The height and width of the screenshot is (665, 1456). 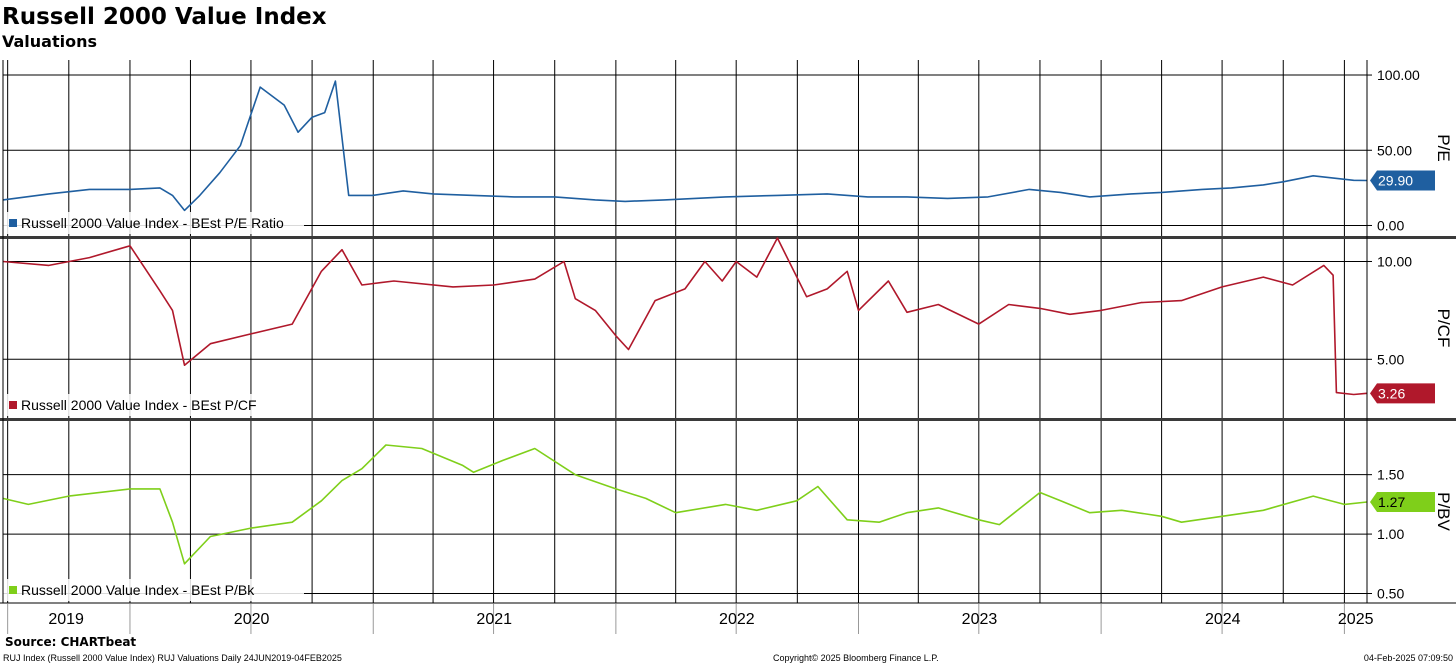 I want to click on y-tick-label: 1.50, so click(x=1390, y=475).